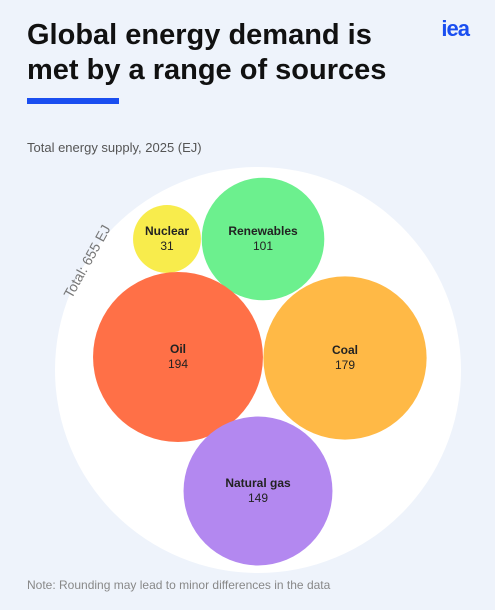 This screenshot has width=495, height=610. Describe the element at coordinates (258, 483) in the screenshot. I see `bubble-label: Natural gas` at that location.